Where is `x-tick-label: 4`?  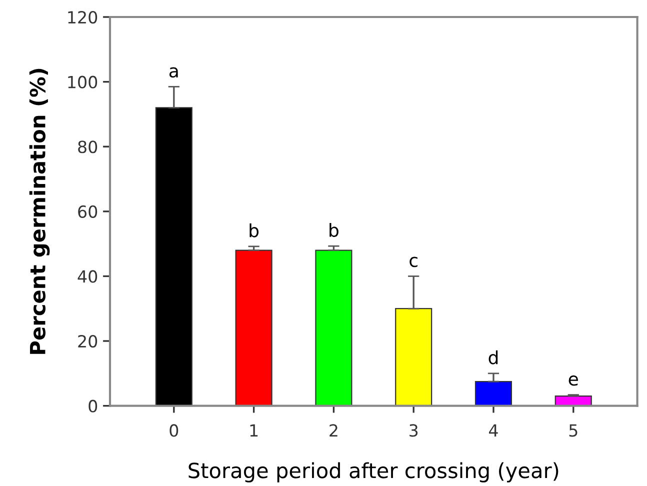
x-tick-label: 4 is located at coordinates (493, 430).